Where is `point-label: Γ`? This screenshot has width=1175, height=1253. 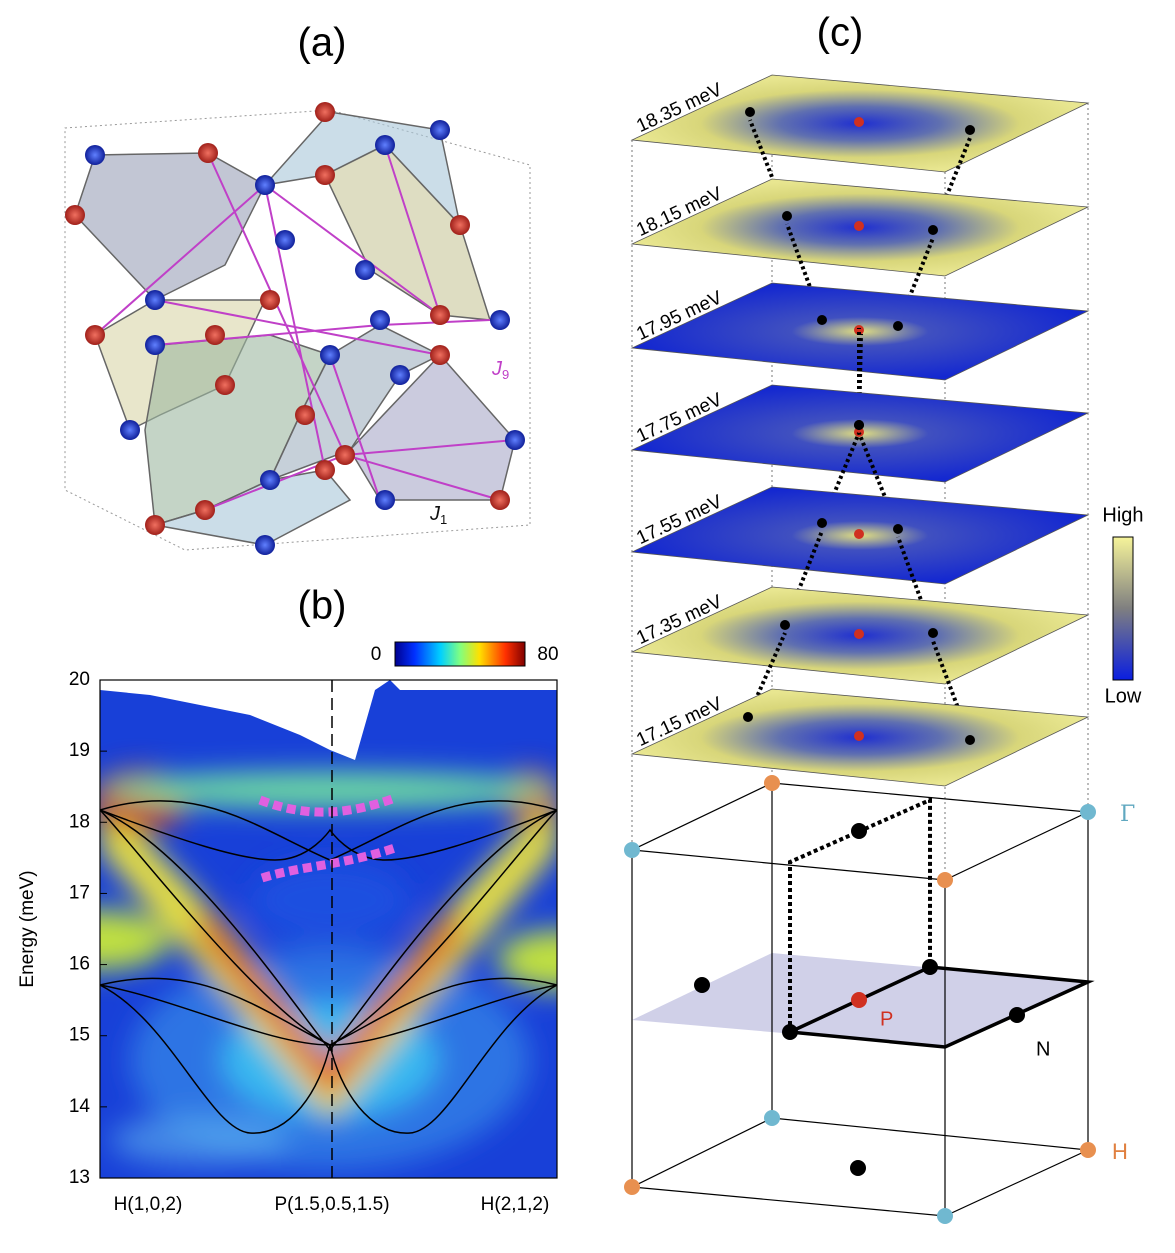
point-label: Γ is located at coordinates (1127, 814).